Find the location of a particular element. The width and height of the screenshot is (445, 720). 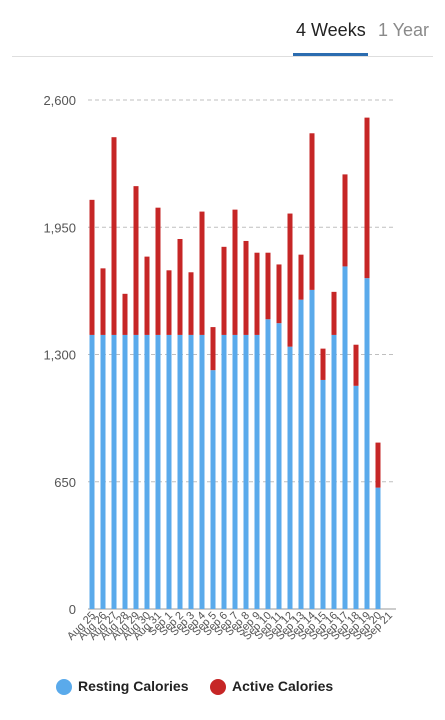

legend-resting-swatch is located at coordinates (64, 687).